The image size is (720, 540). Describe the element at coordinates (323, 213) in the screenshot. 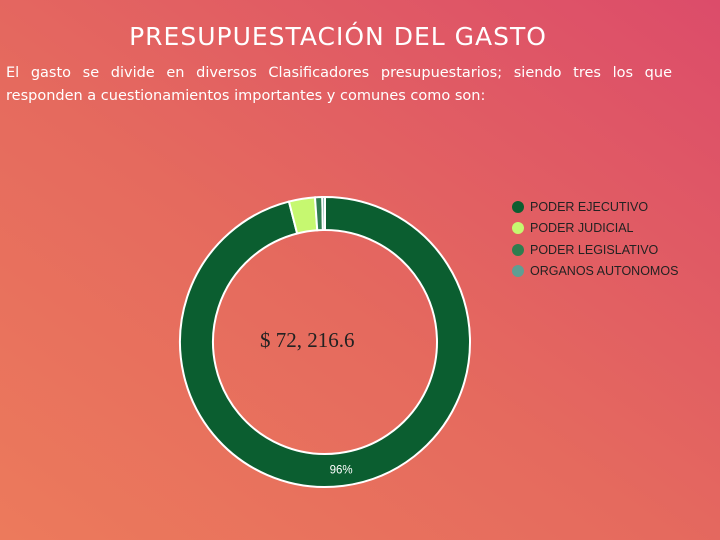

I see `donut-slice-organos-autonomos` at that location.